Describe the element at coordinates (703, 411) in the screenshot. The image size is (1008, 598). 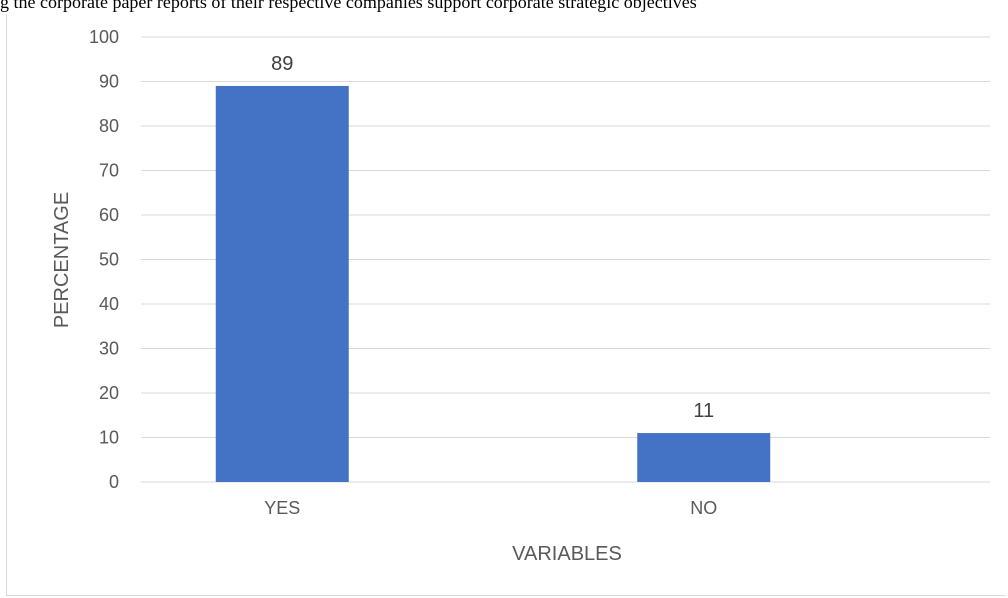
I see `data-label-no: 11` at that location.